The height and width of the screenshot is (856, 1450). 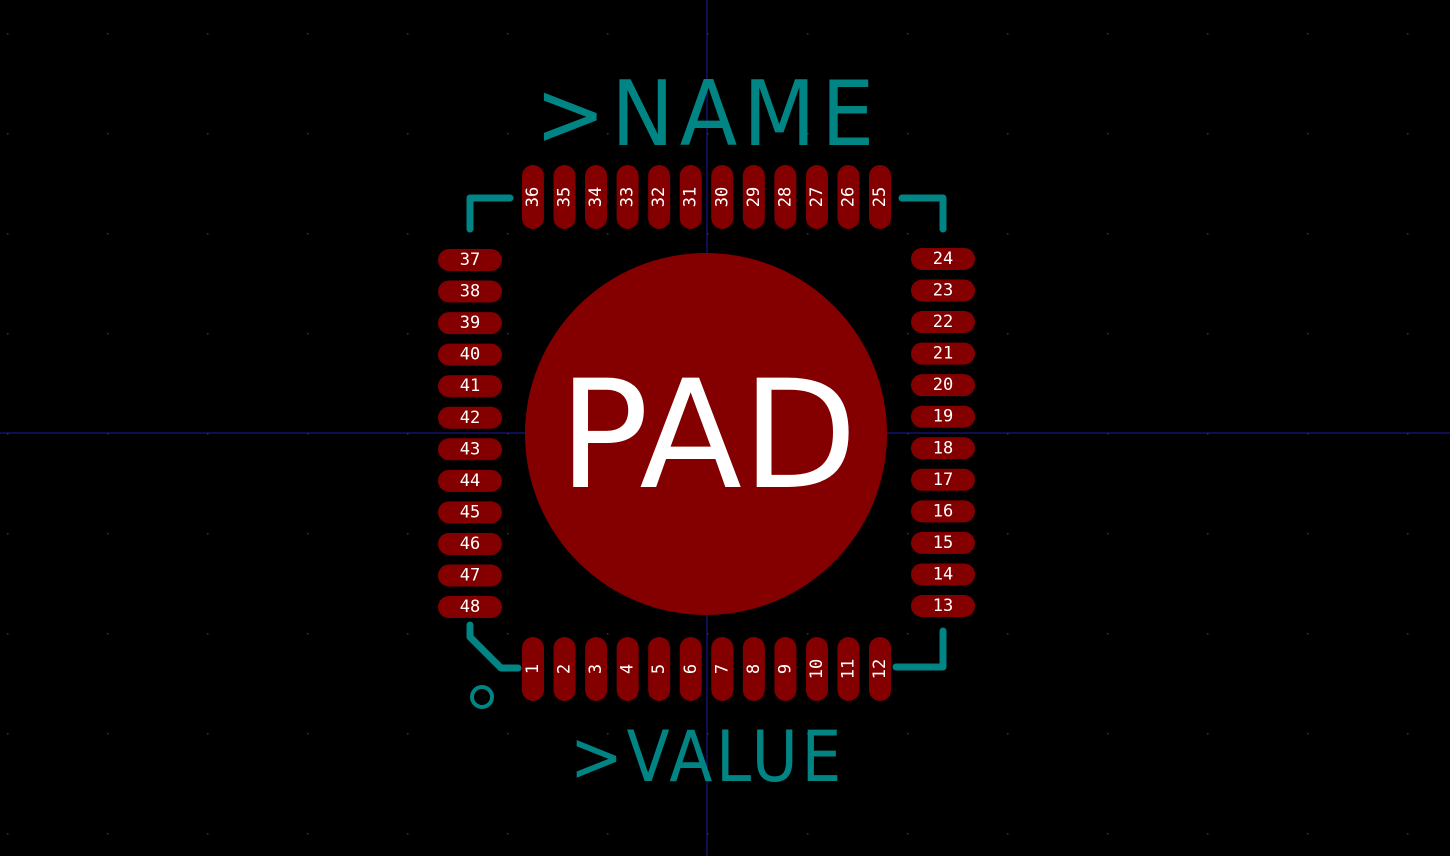 I want to click on pad-14: 14, so click(x=943, y=574).